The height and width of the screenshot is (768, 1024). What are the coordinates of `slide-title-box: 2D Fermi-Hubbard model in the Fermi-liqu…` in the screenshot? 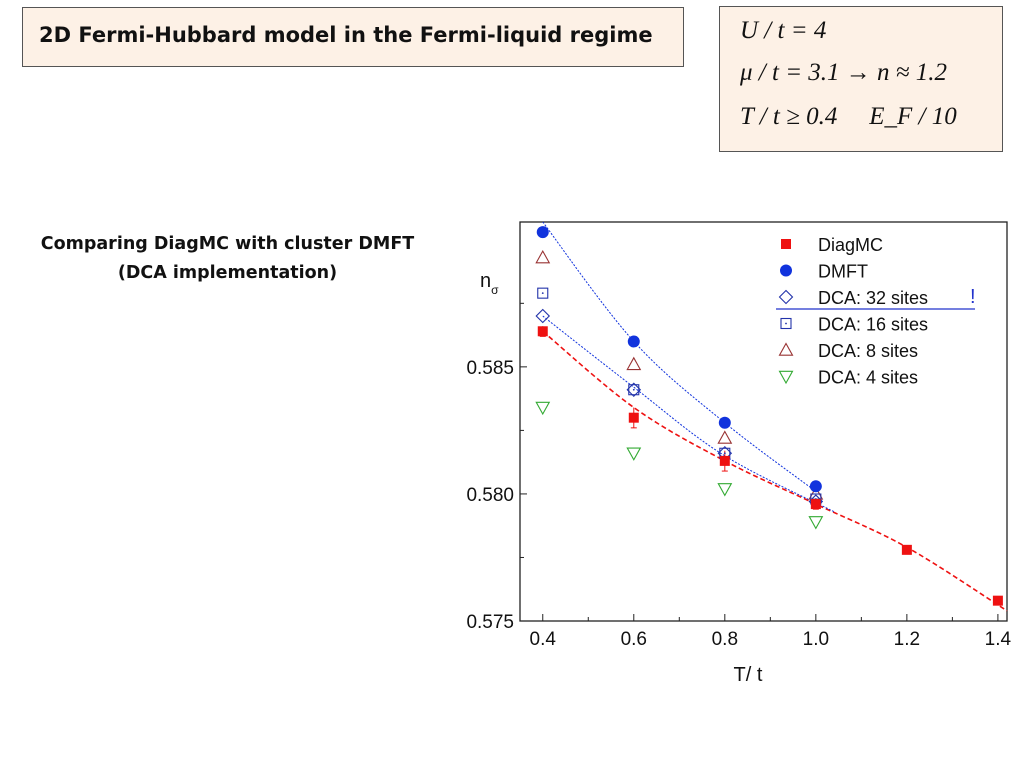 It's located at (353, 37).